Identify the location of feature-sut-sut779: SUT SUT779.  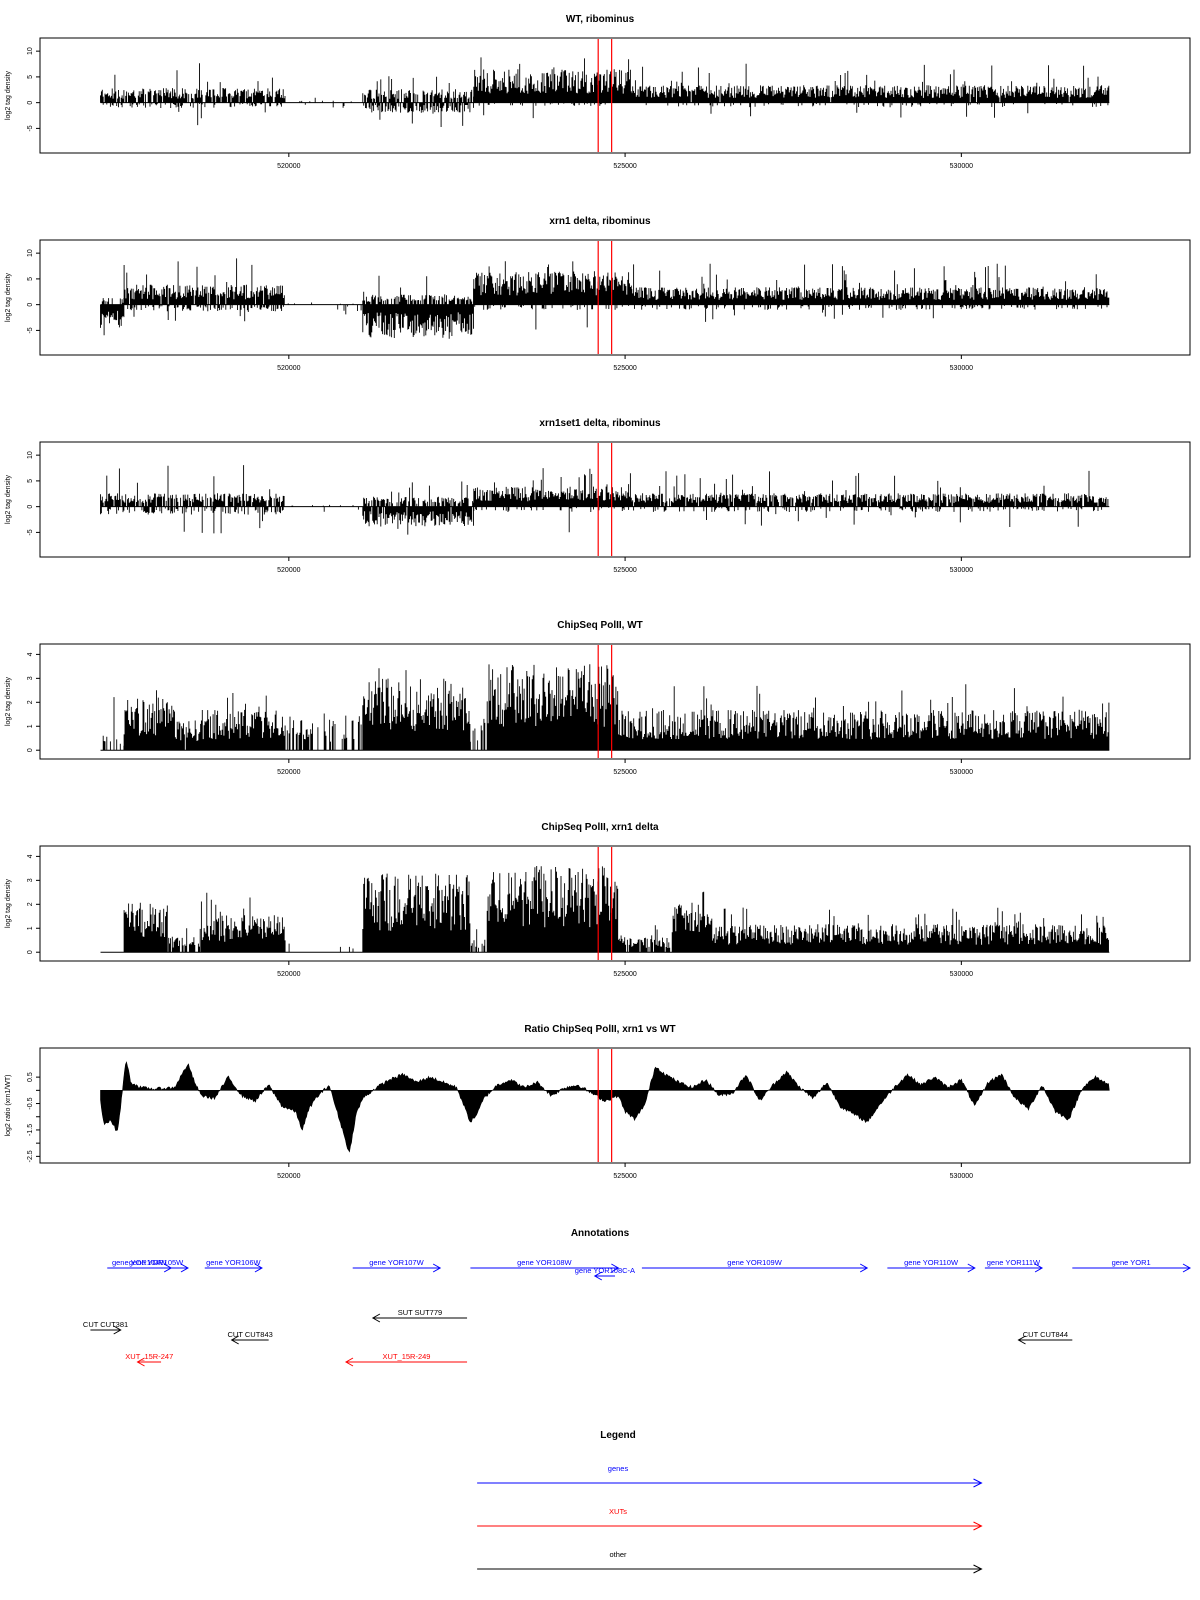
(419, 1315).